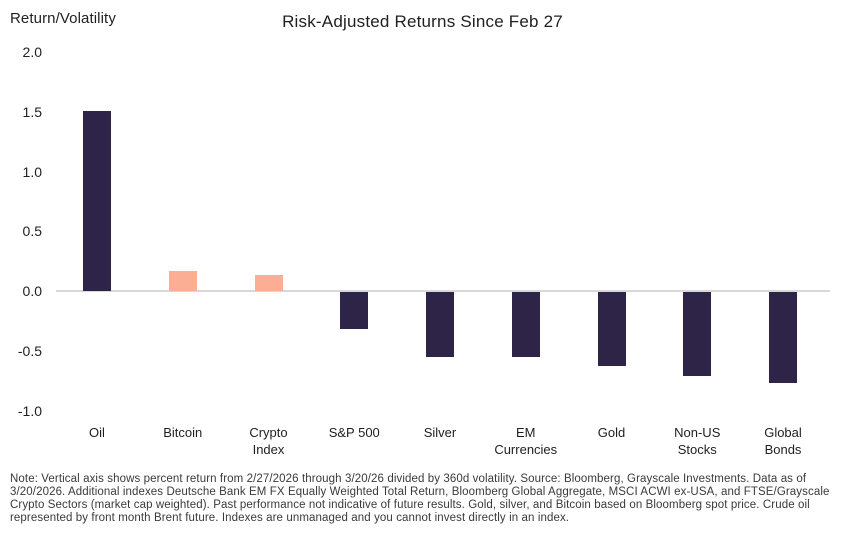  What do you see at coordinates (32, 291) in the screenshot?
I see `y-tick-label: 0.0` at bounding box center [32, 291].